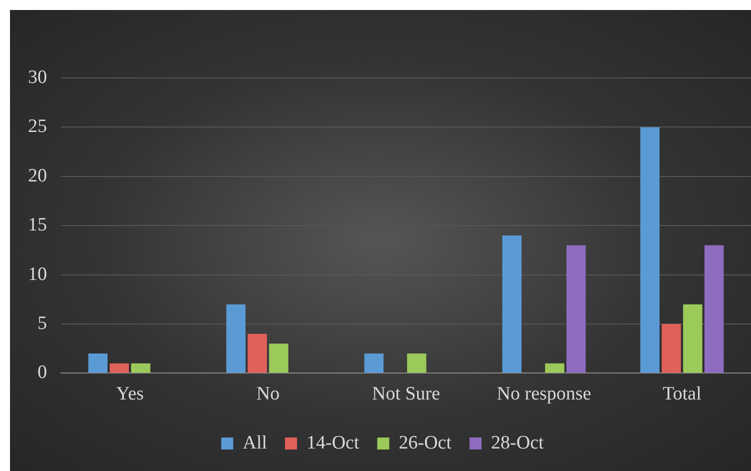 This screenshot has width=751, height=471. I want to click on y-tick-label: 0, so click(42, 373).